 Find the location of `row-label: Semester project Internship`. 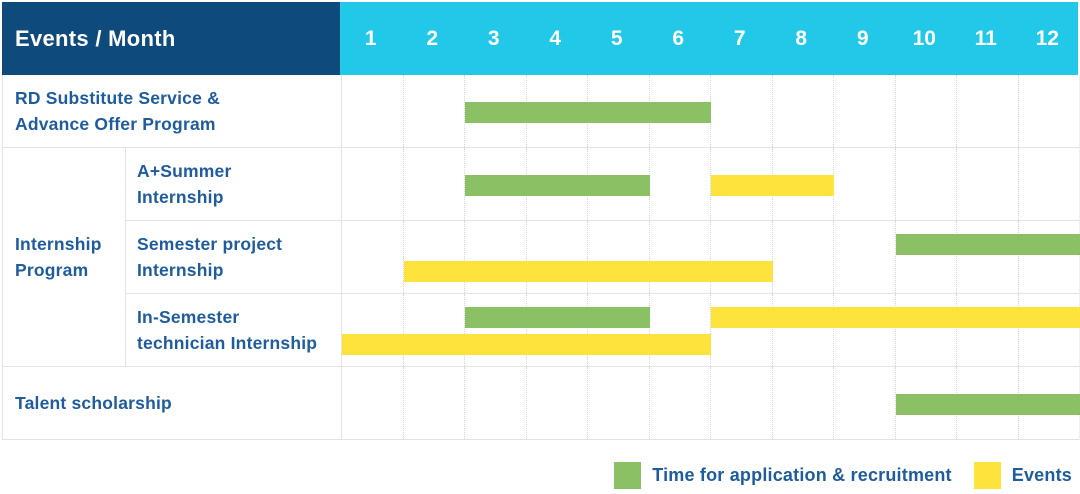

row-label: Semester project Internship is located at coordinates (210, 257).